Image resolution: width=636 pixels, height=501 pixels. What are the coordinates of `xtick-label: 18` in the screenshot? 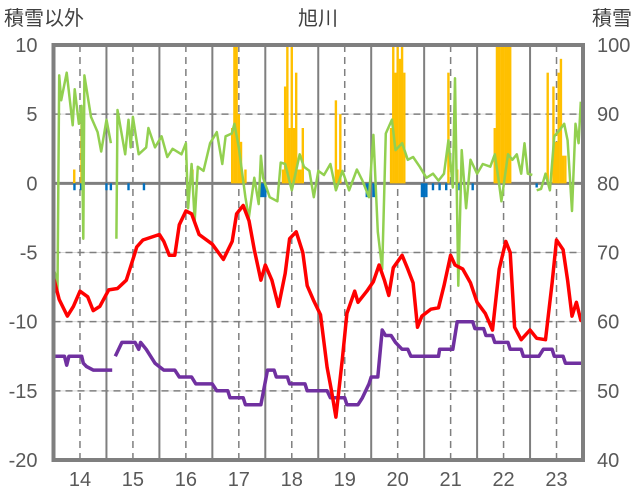 It's located at (292, 480).